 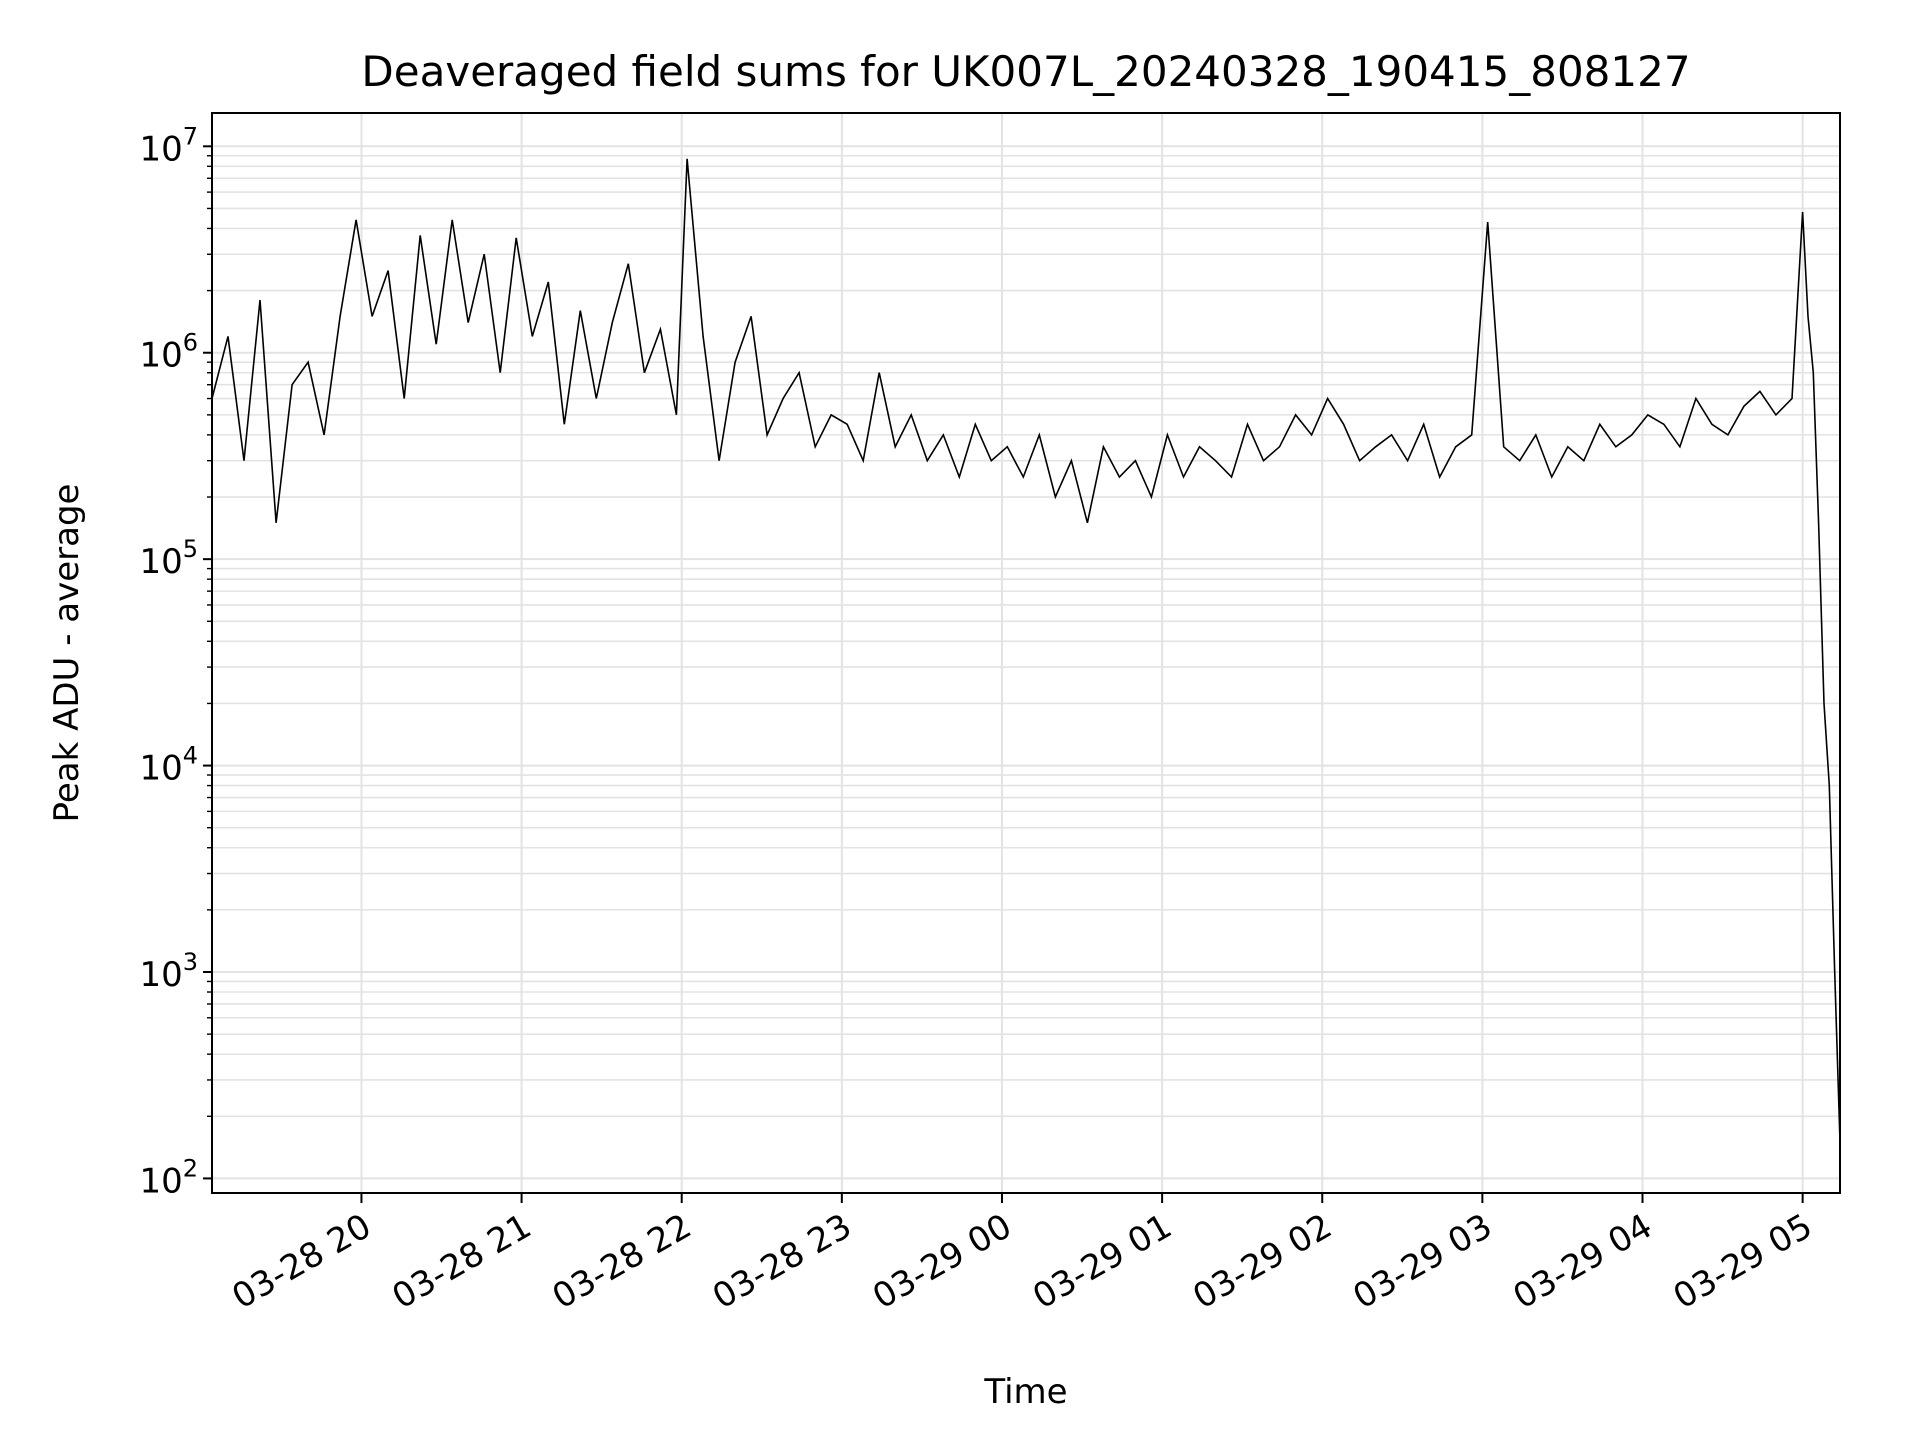 What do you see at coordinates (168, 765) in the screenshot?
I see `y-tick-label: 10⁴` at bounding box center [168, 765].